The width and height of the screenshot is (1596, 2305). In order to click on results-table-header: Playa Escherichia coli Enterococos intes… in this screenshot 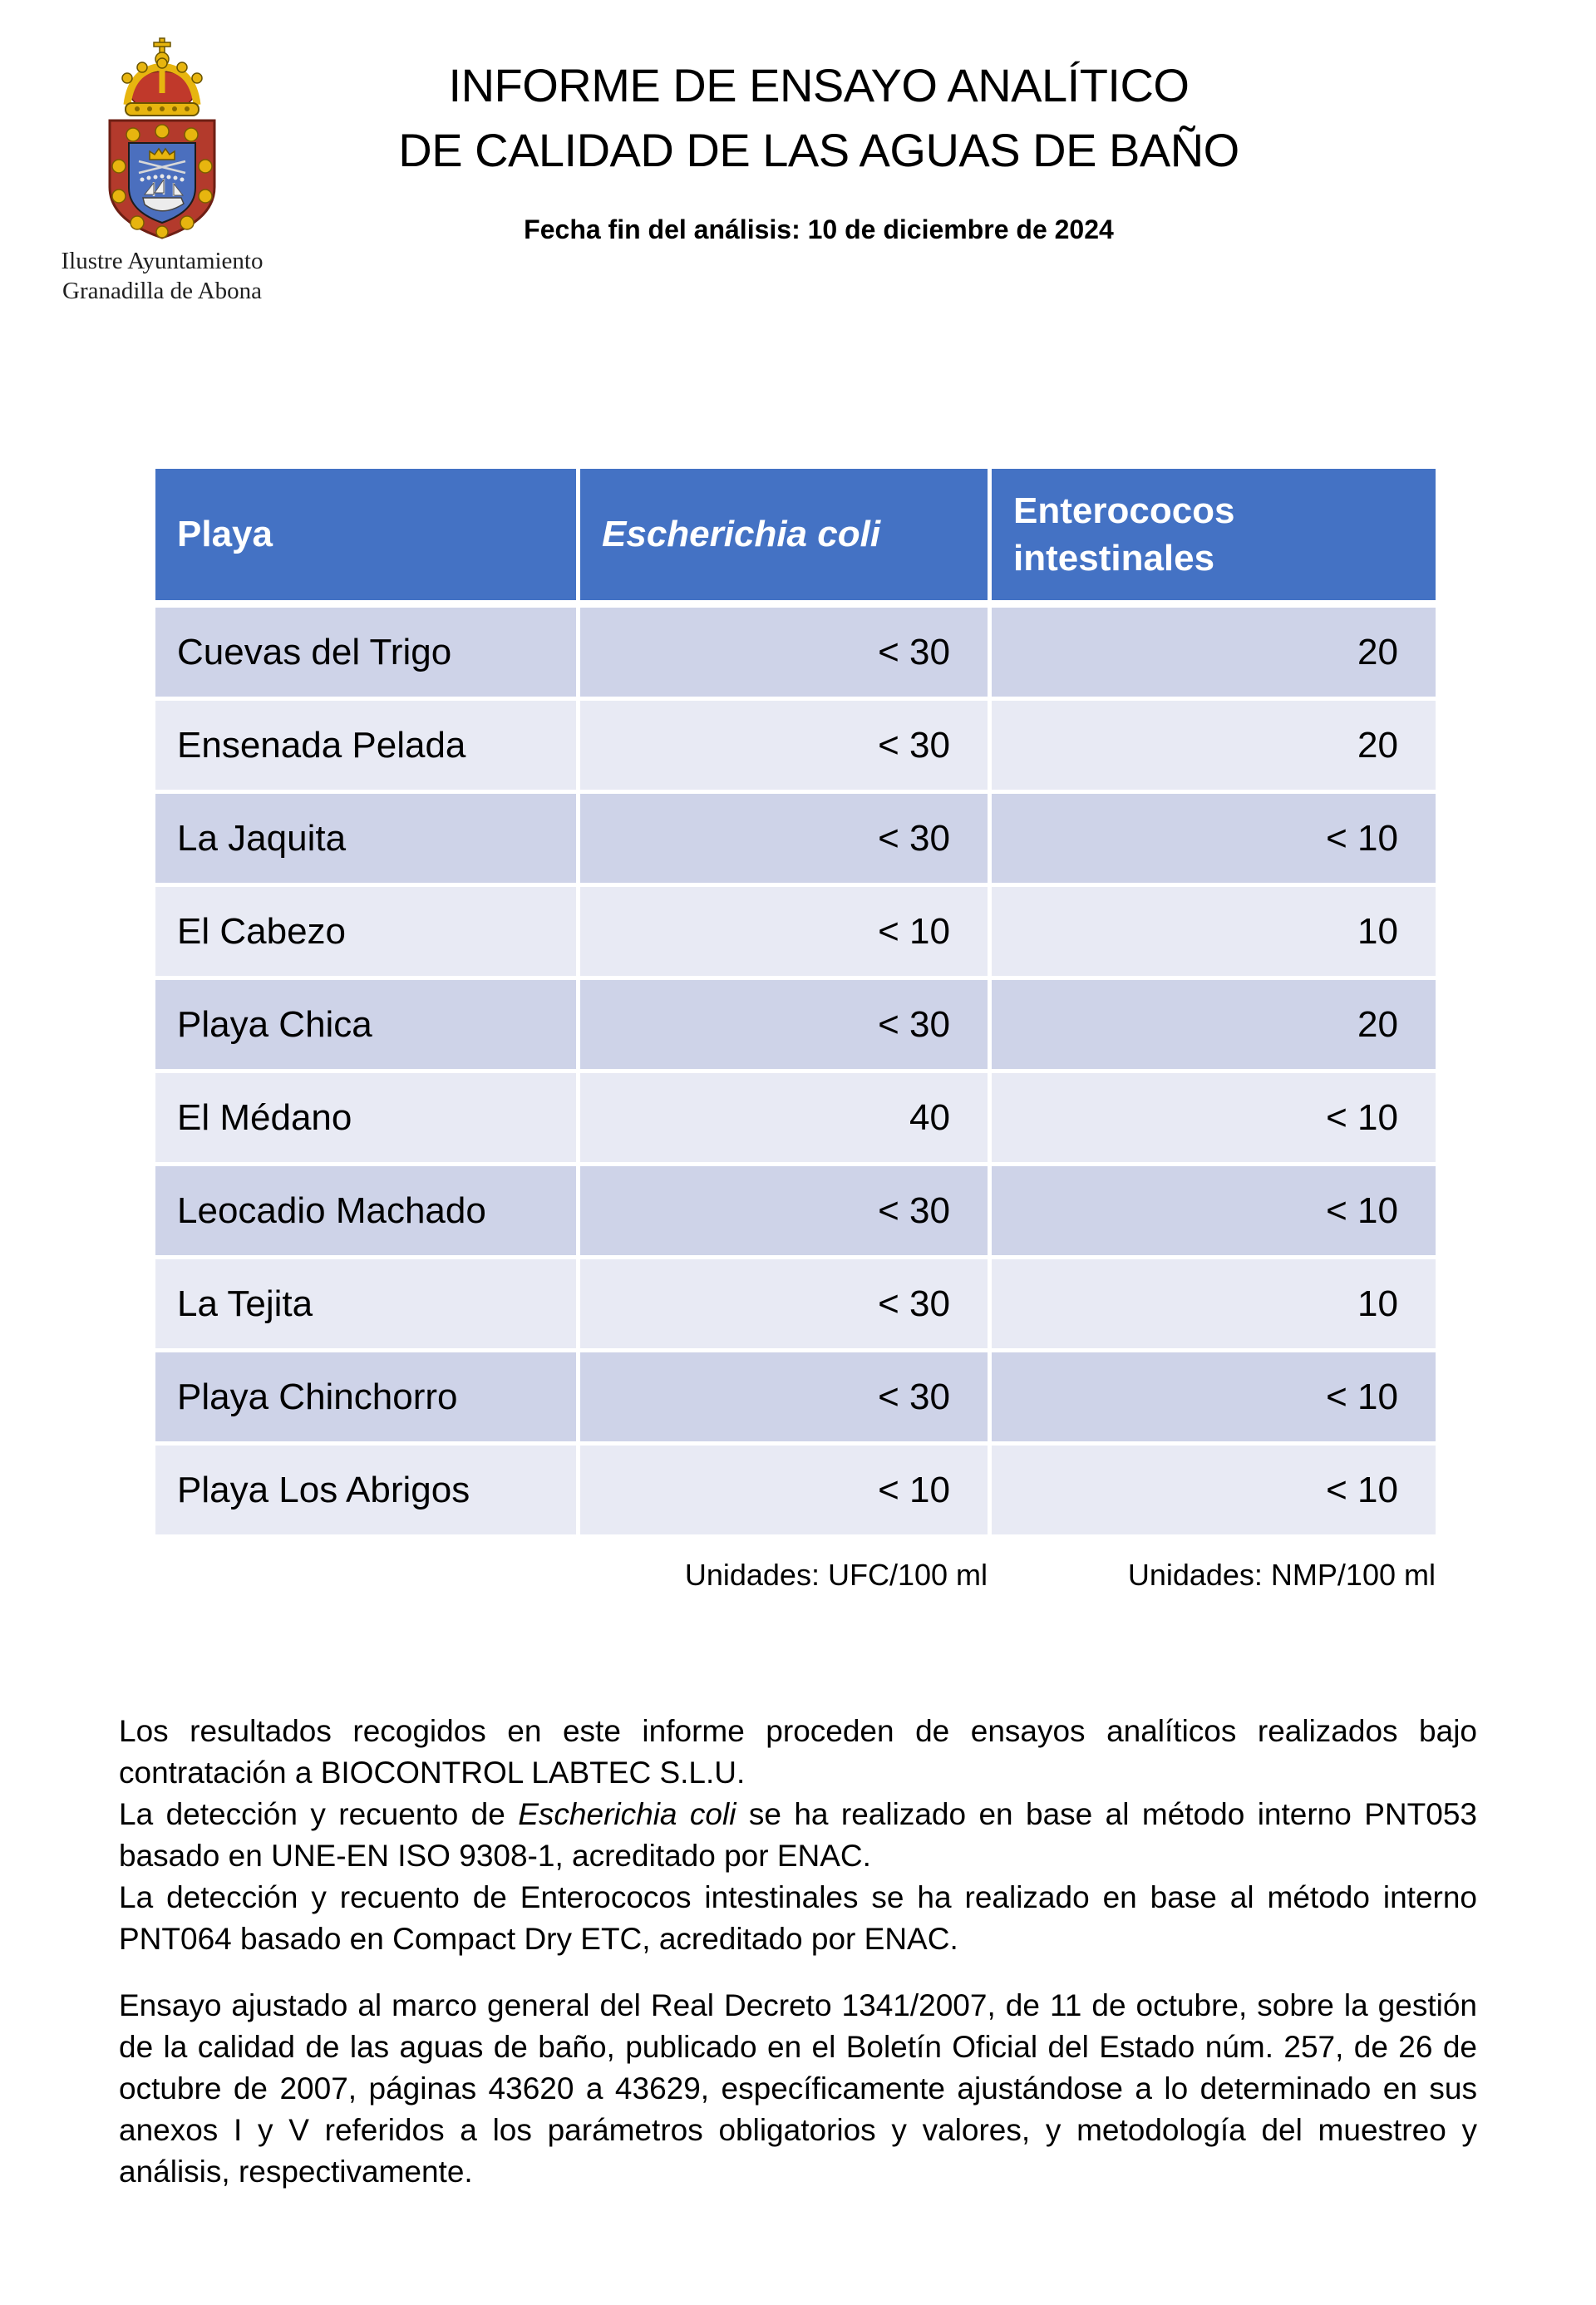, I will do `click(795, 534)`.